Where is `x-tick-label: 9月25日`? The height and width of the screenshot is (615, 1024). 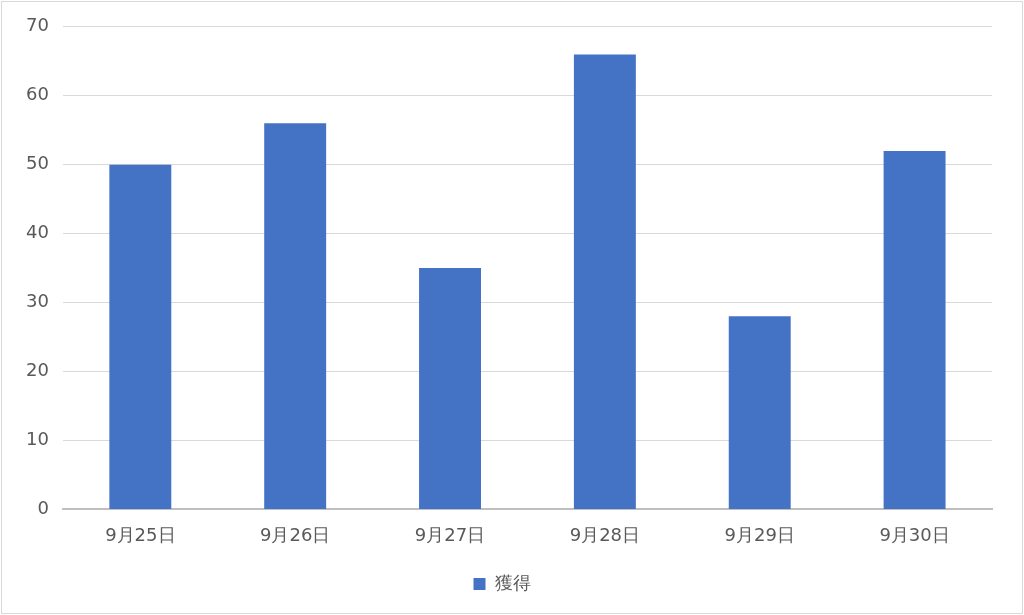 x-tick-label: 9月25日 is located at coordinates (140, 534).